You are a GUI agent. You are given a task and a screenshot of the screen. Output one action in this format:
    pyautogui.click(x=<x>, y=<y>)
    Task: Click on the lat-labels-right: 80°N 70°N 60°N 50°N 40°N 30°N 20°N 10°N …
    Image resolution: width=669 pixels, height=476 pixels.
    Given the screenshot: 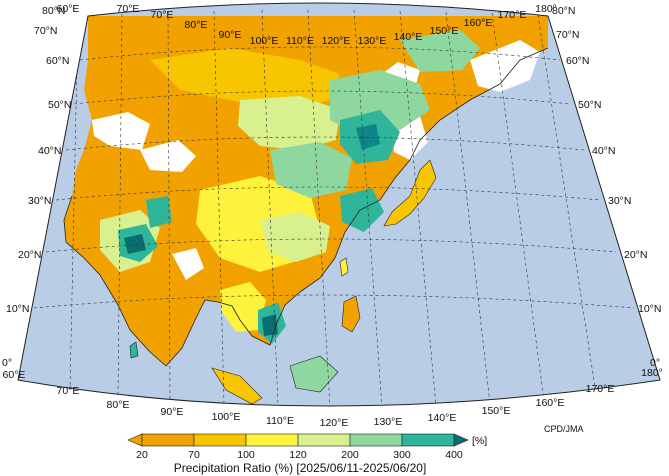 What is the action you would take?
    pyautogui.click(x=606, y=187)
    